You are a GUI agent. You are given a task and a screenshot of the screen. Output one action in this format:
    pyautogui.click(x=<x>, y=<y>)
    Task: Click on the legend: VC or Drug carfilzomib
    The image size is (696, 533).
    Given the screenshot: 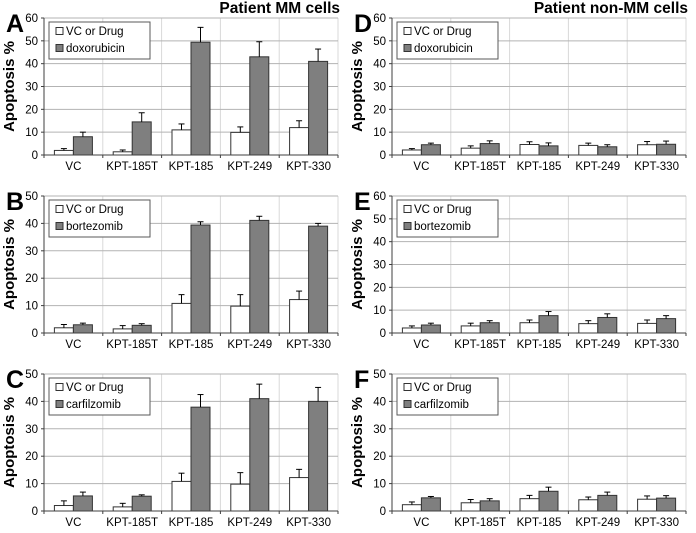 What is the action you would take?
    pyautogui.click(x=447, y=396)
    